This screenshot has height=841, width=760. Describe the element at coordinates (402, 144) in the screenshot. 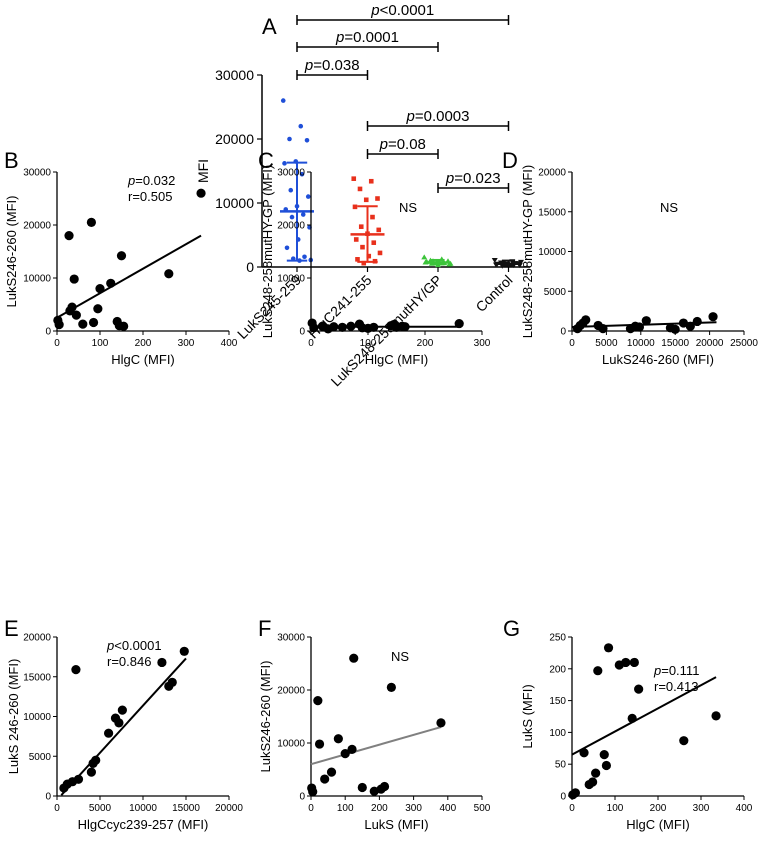

I see `p-value-label: p=0.08` at that location.